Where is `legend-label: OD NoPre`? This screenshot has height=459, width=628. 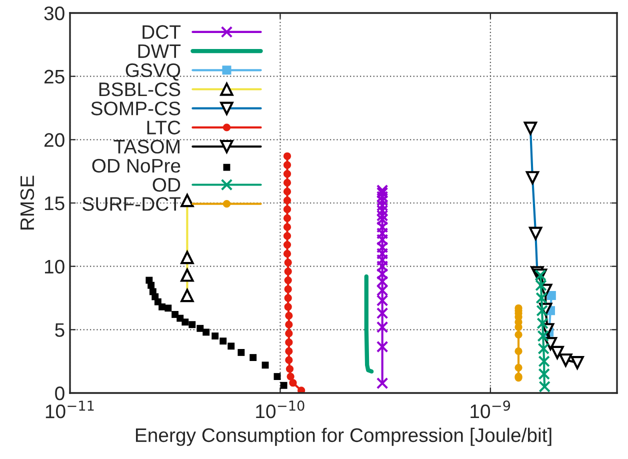 legend-label: OD NoPre is located at coordinates (136, 165).